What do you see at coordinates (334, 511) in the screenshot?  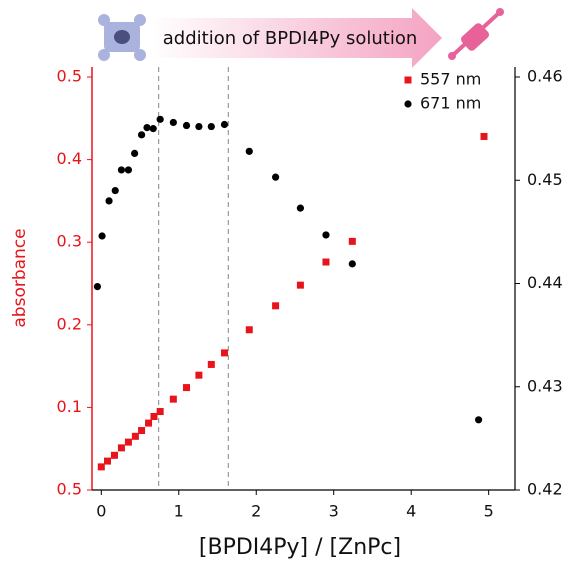 I see `x-tick-label: 3` at bounding box center [334, 511].